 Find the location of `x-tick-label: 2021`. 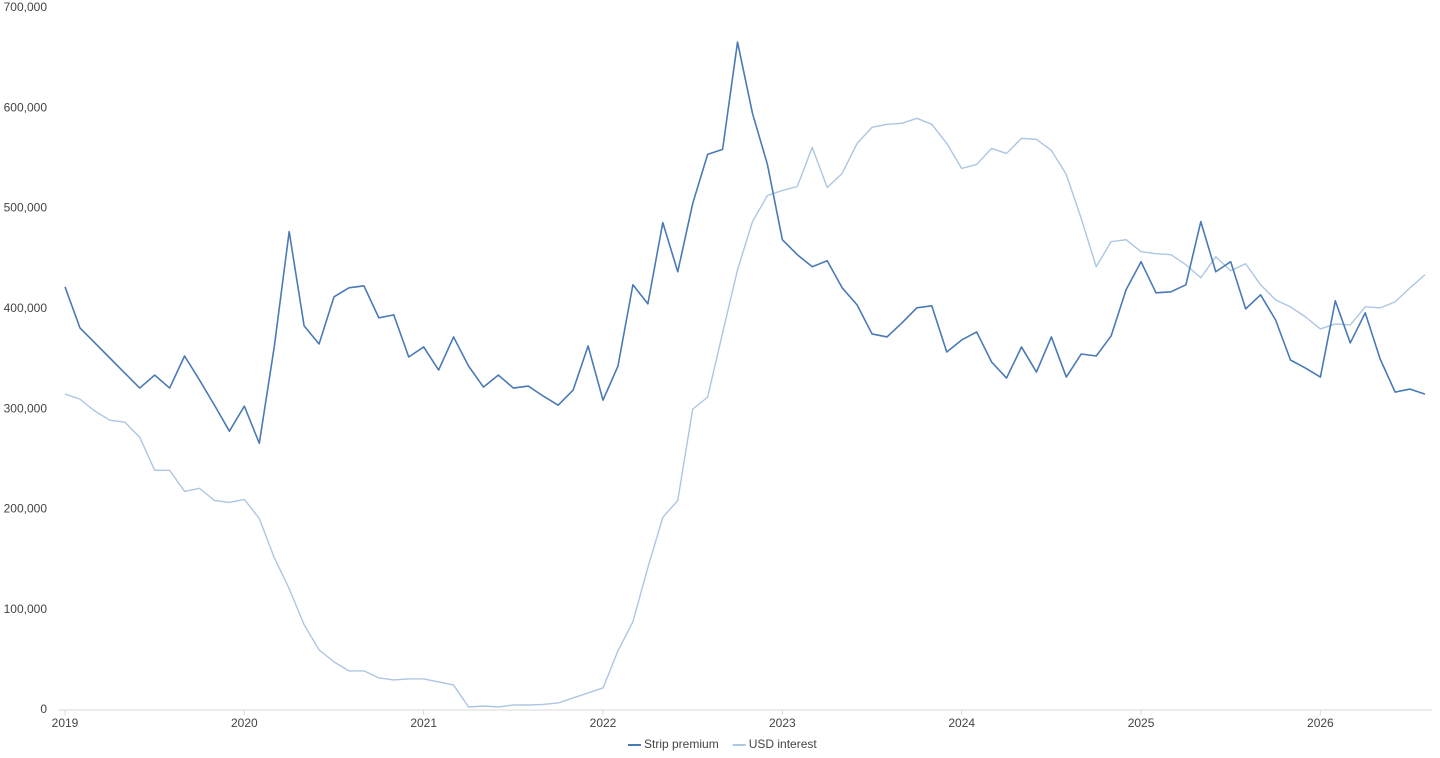

x-tick-label: 2021 is located at coordinates (423, 723).